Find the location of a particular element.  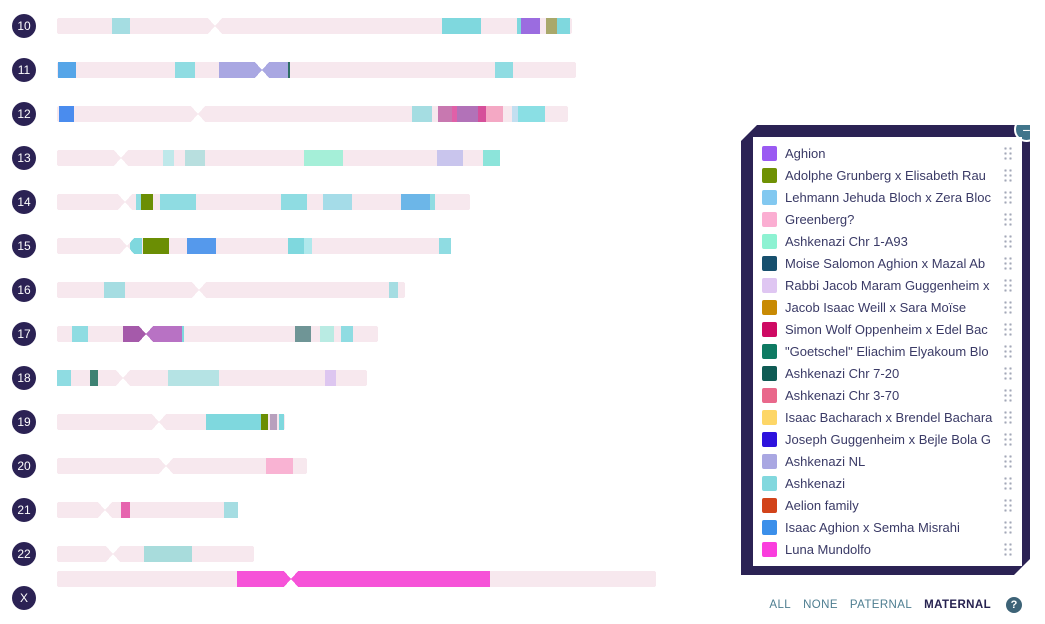

filter-maternal: MATERNAL is located at coordinates (957, 605).